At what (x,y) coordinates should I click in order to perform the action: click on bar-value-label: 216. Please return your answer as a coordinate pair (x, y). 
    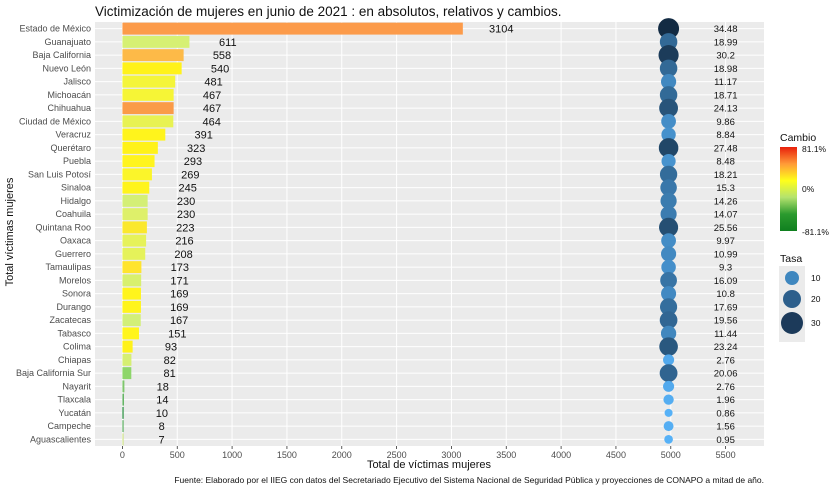
    Looking at the image, I should click on (184, 242).